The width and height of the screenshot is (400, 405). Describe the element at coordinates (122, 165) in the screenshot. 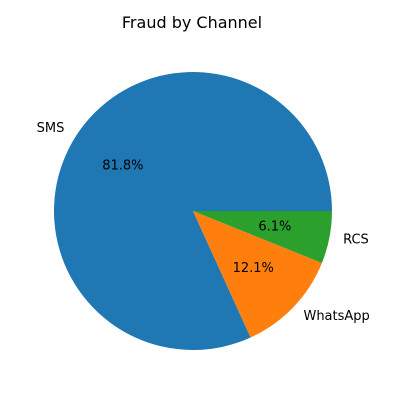

I see `slice-percent-sms: 81.8%` at that location.